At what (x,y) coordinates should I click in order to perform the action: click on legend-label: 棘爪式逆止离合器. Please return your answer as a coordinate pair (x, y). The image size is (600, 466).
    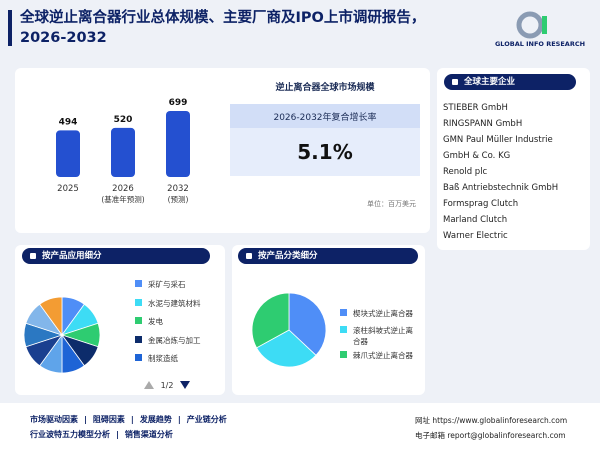
    Looking at the image, I should click on (383, 355).